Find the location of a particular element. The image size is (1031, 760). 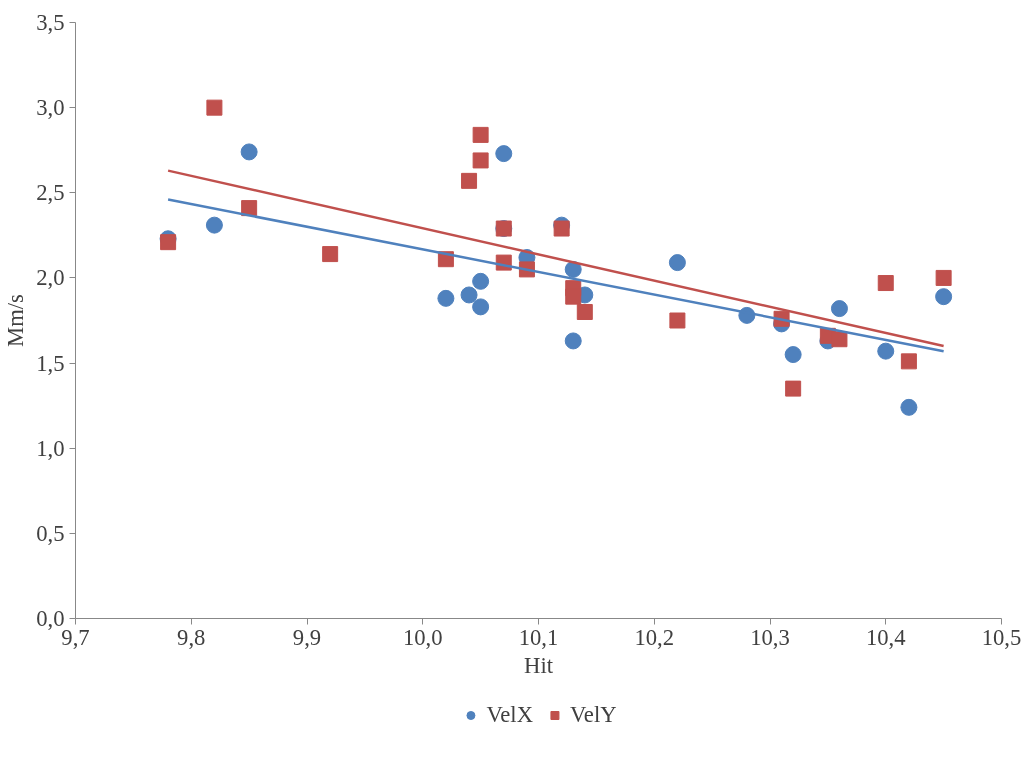

x-tick-label: 10,3 is located at coordinates (770, 637).